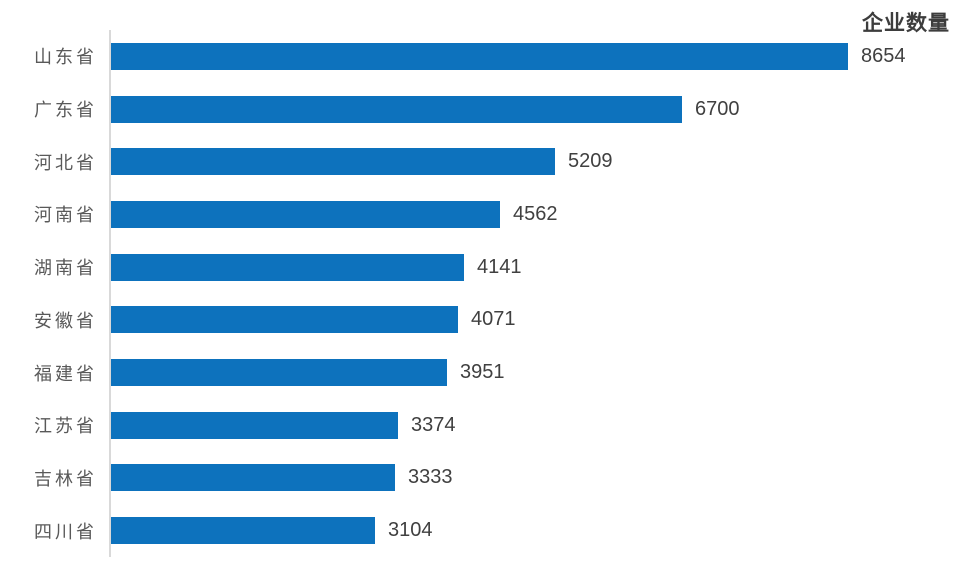 The height and width of the screenshot is (580, 959). What do you see at coordinates (65, 373) in the screenshot?
I see `category-label: 福建省` at bounding box center [65, 373].